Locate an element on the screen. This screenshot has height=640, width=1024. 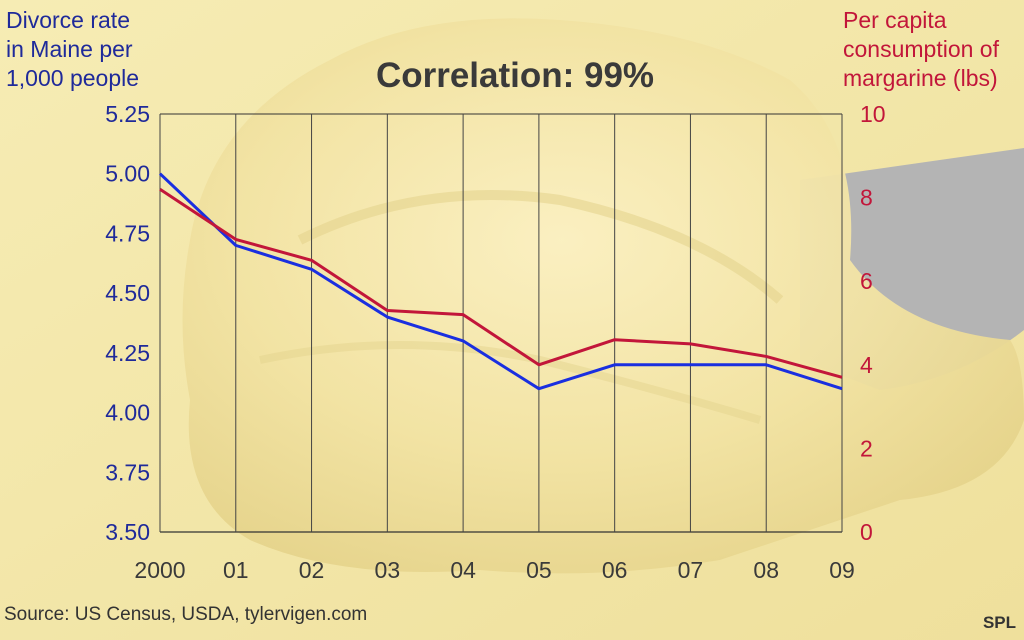
x-axis-tick-label: 05 is located at coordinates (539, 570).